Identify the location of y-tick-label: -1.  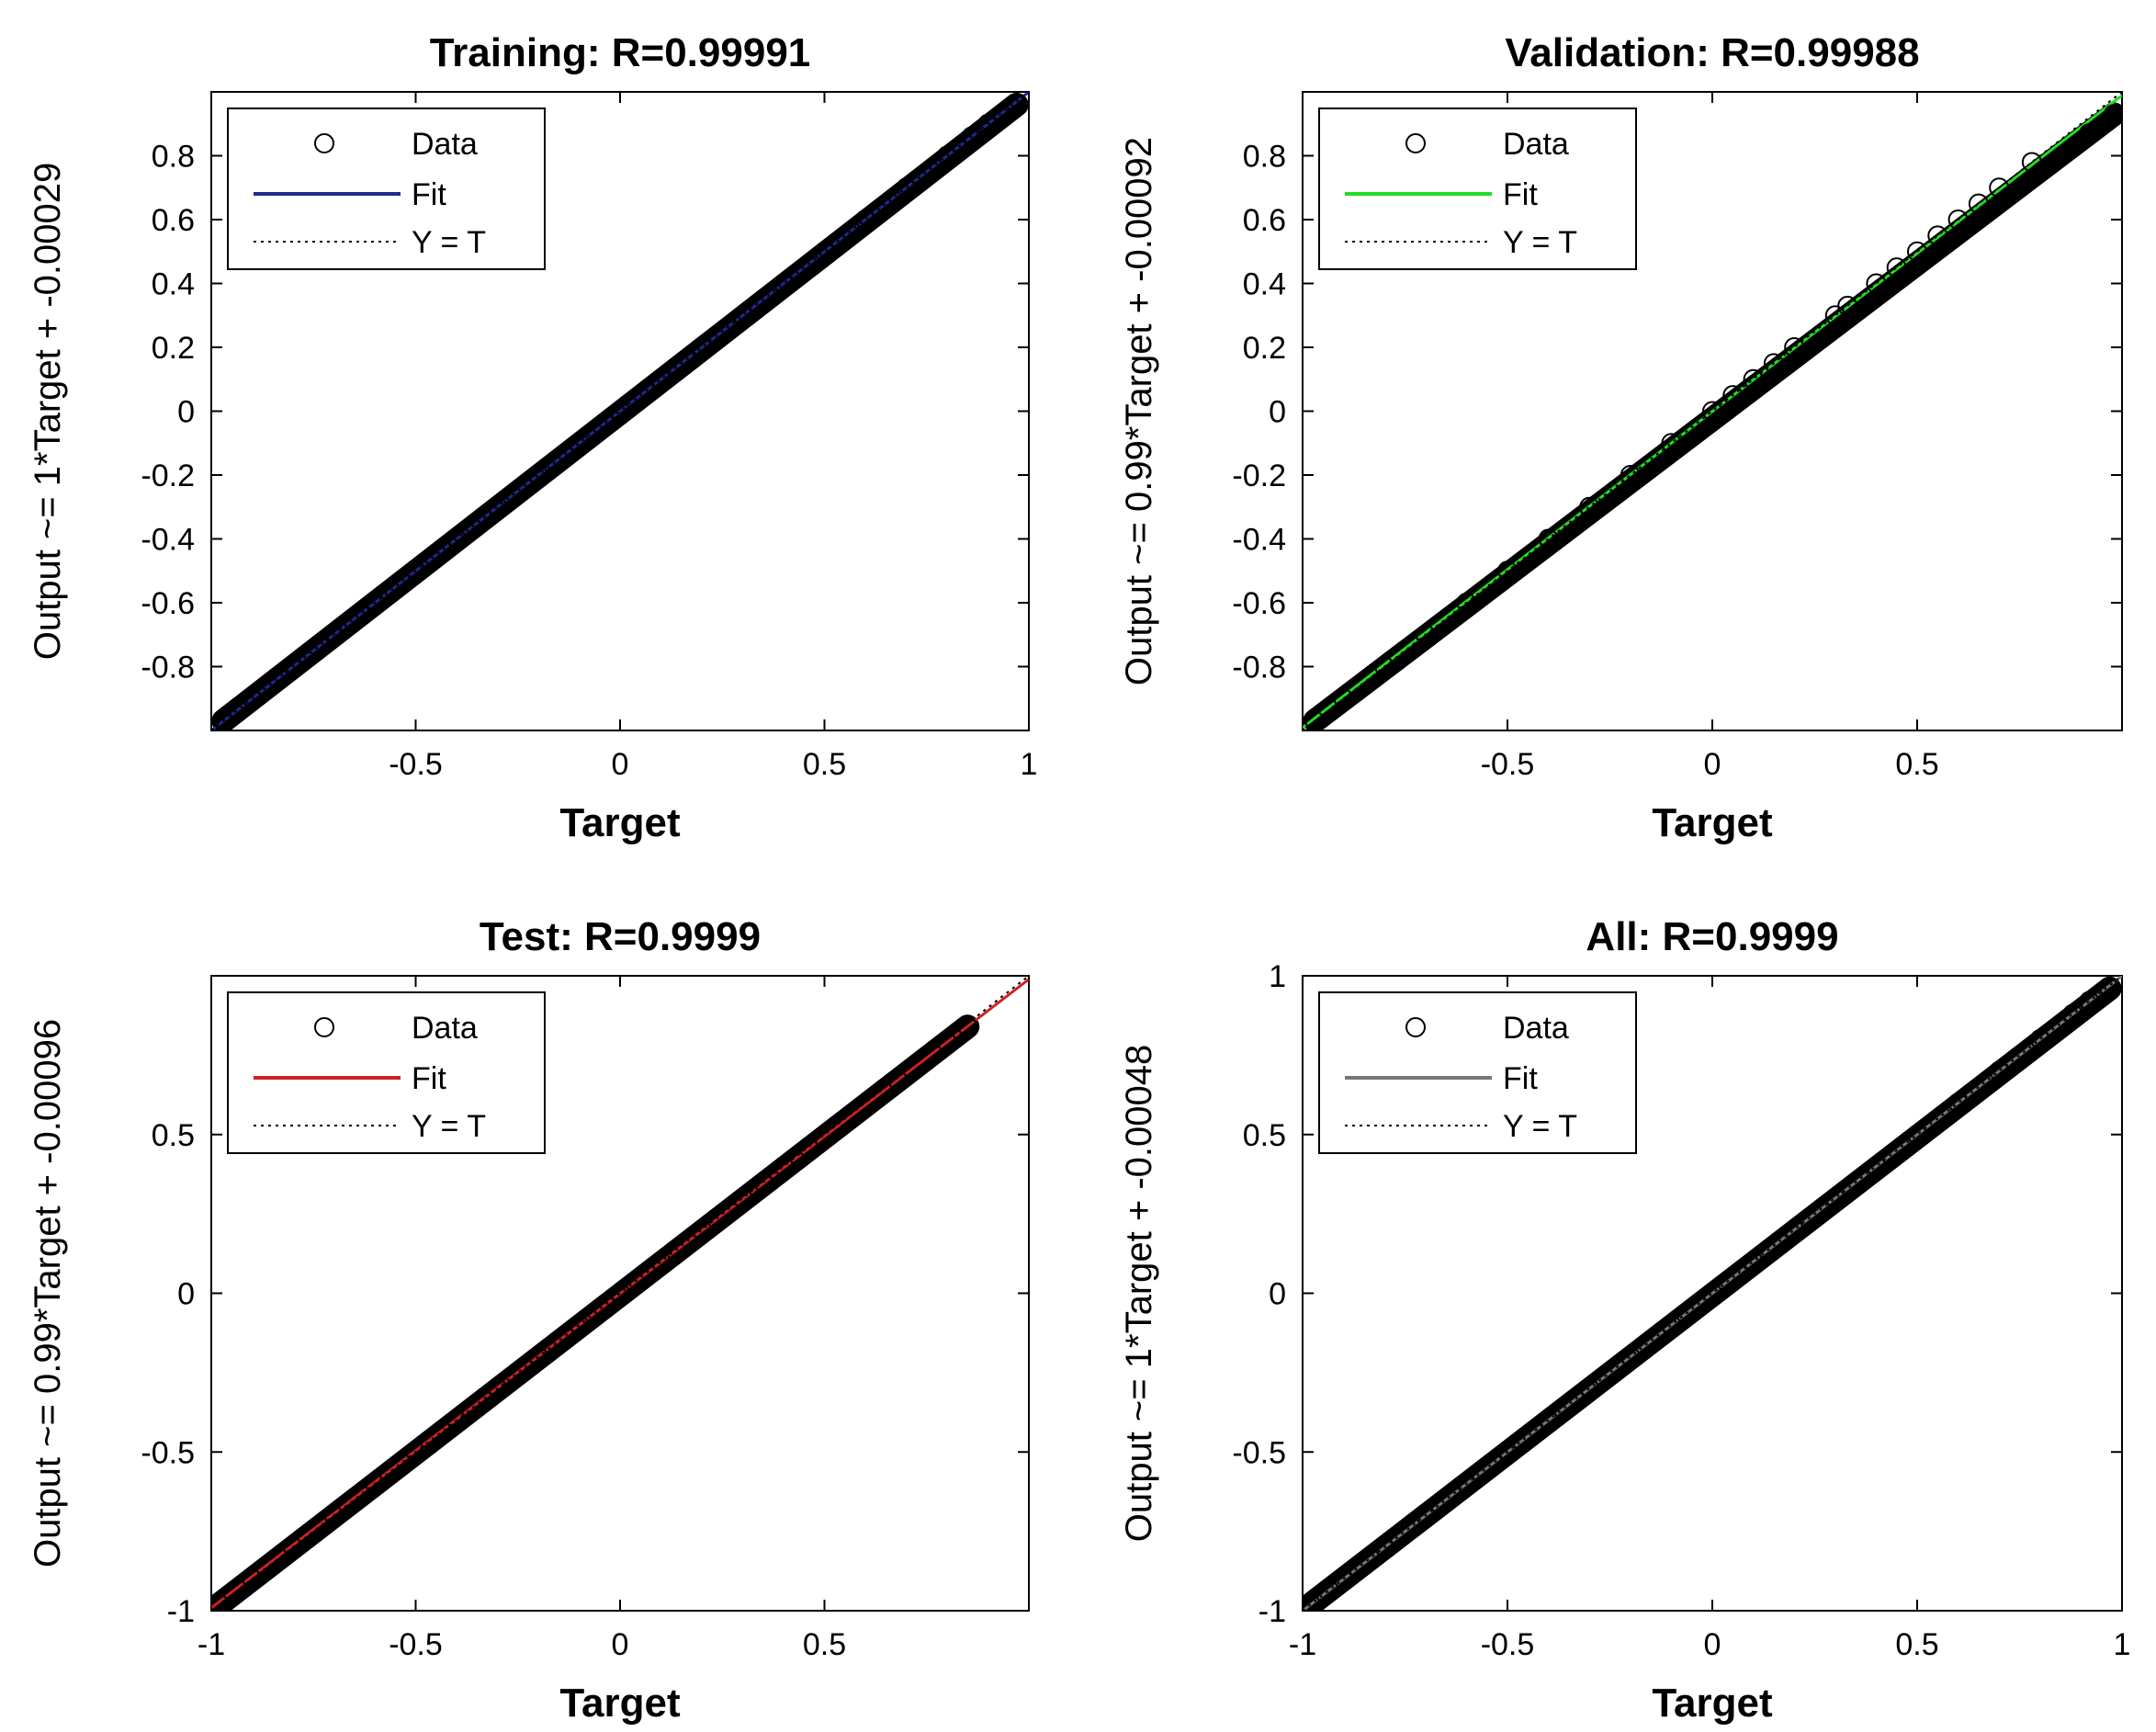
(181, 1611).